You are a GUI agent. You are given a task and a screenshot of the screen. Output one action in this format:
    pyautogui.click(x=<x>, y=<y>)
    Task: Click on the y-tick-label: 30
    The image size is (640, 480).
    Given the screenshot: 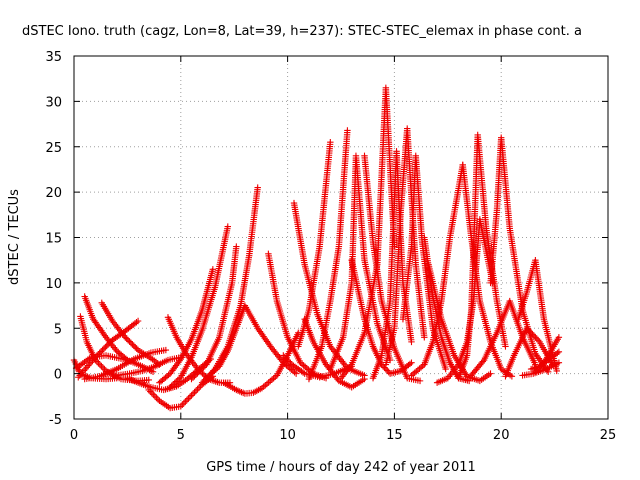 What is the action you would take?
    pyautogui.click(x=53, y=102)
    